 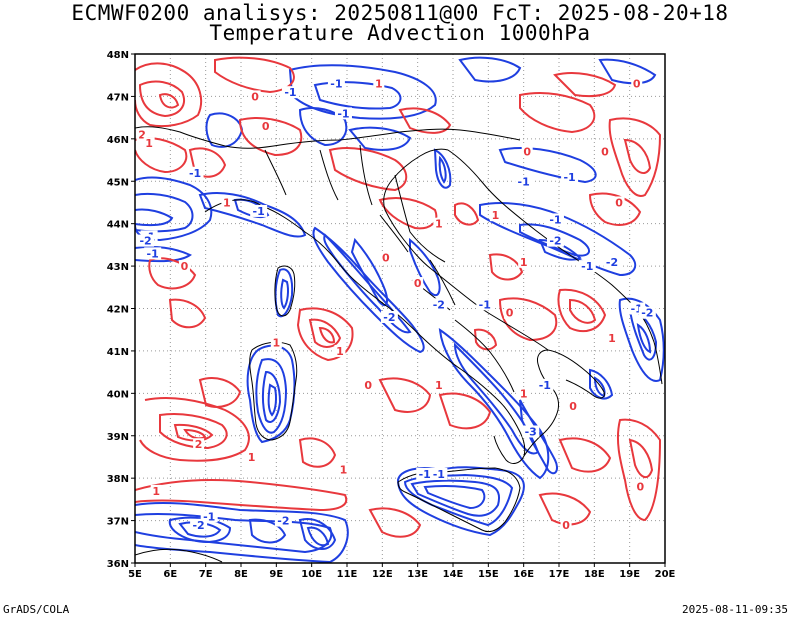 What do you see at coordinates (347, 574) in the screenshot?
I see `lon-tick-label: 11E` at bounding box center [347, 574].